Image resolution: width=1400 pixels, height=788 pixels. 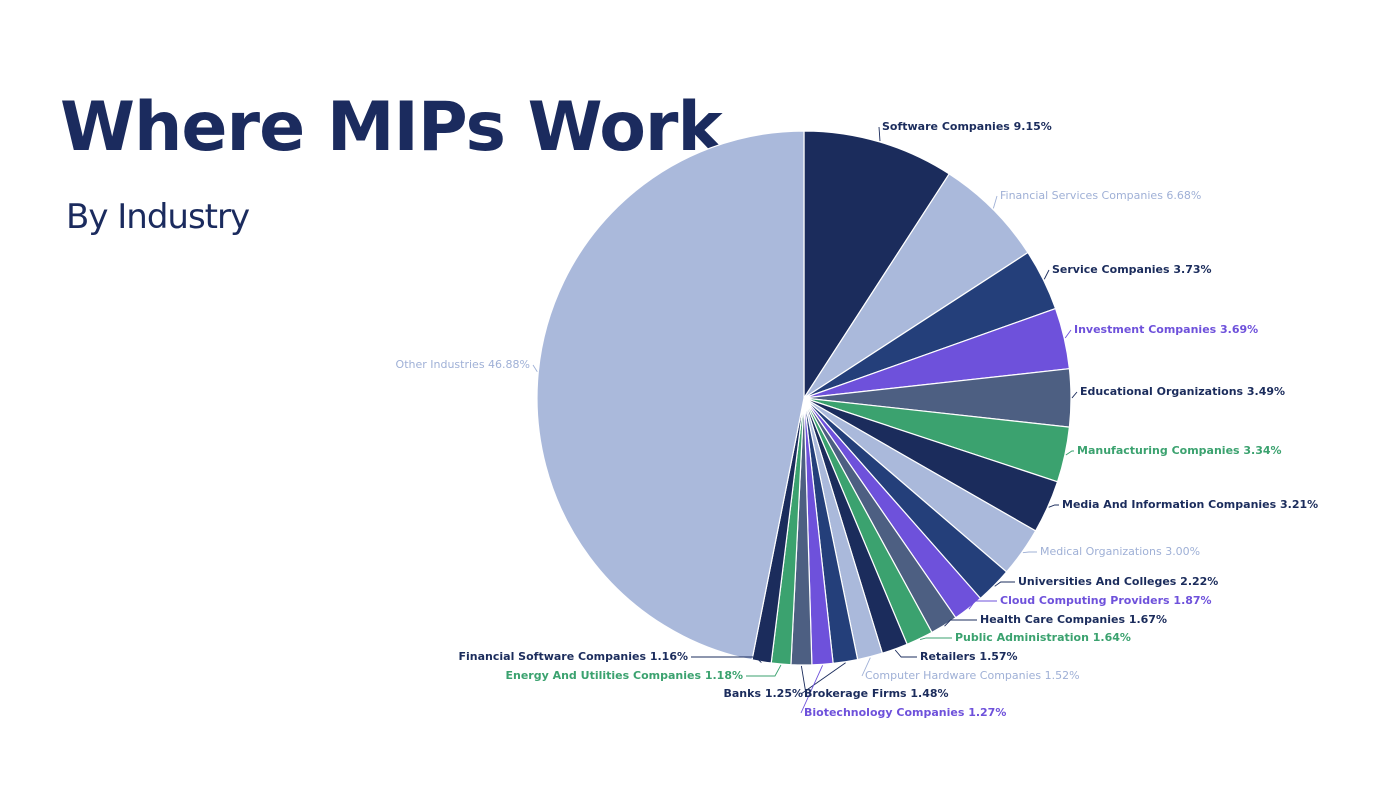 What do you see at coordinates (1100, 195) in the screenshot?
I see `slice-label-financial-services-companies: Financial Services Companies 6.68%` at bounding box center [1100, 195].